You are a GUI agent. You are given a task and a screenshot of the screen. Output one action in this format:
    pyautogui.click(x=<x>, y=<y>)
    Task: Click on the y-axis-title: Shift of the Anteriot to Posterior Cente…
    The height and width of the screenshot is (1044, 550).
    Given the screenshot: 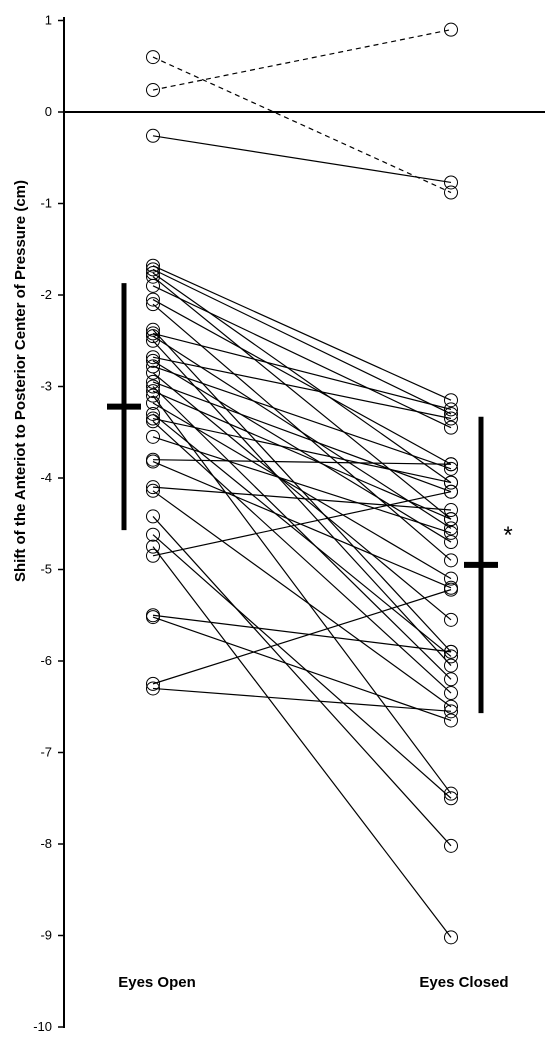 What is the action you would take?
    pyautogui.click(x=20, y=381)
    